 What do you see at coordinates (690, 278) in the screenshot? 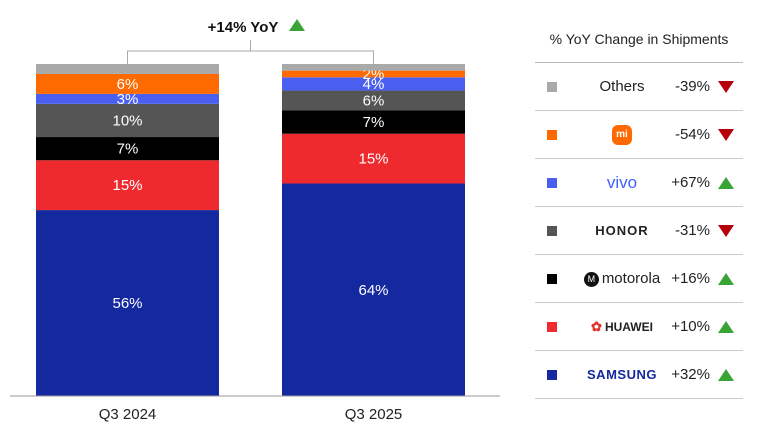
I see `legend-change: +16%` at bounding box center [690, 278].